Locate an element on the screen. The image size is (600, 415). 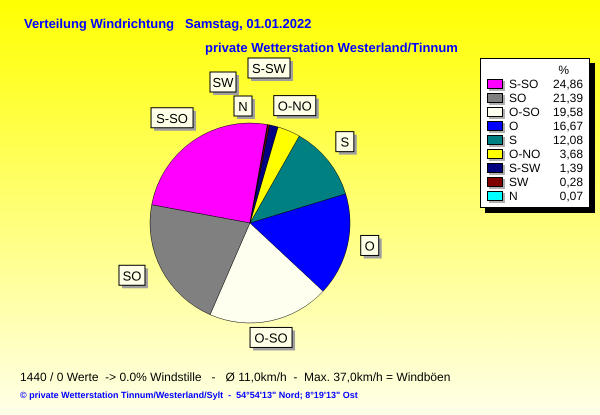
legend-label: SW is located at coordinates (519, 182).